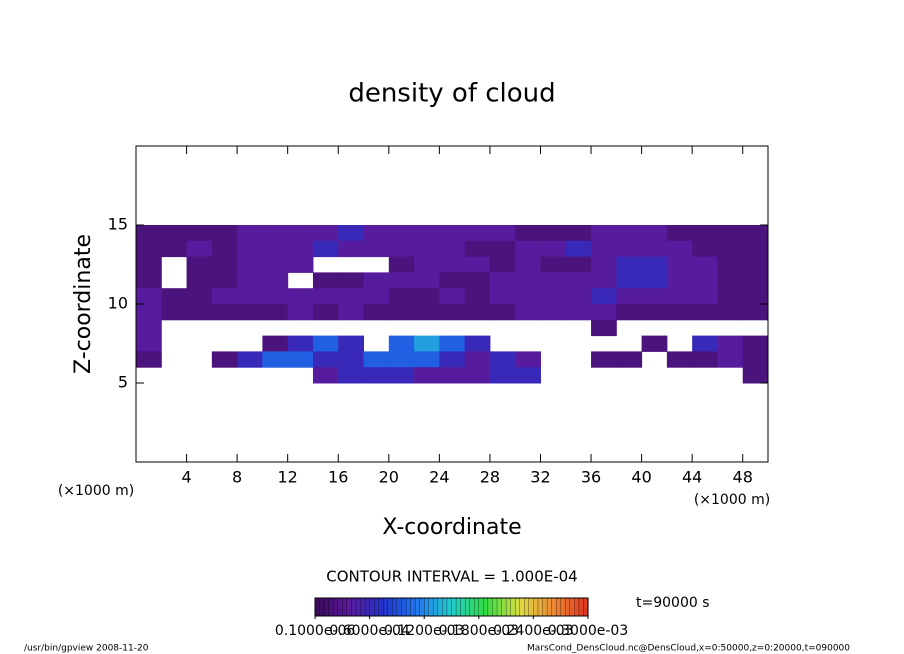 The image size is (904, 654). I want to click on chart-title: density of cloud, so click(451, 94).